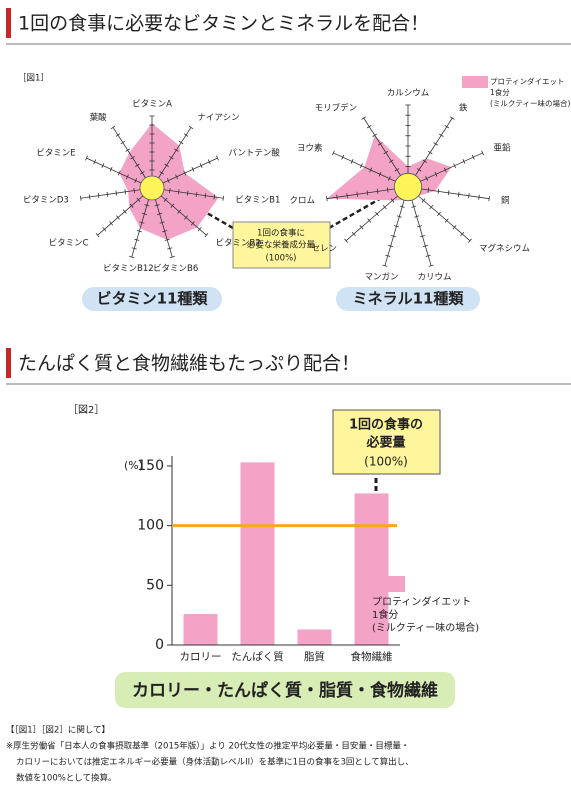  Describe the element at coordinates (99, 117) in the screenshot. I see `axis-label: 葉酸` at that location.